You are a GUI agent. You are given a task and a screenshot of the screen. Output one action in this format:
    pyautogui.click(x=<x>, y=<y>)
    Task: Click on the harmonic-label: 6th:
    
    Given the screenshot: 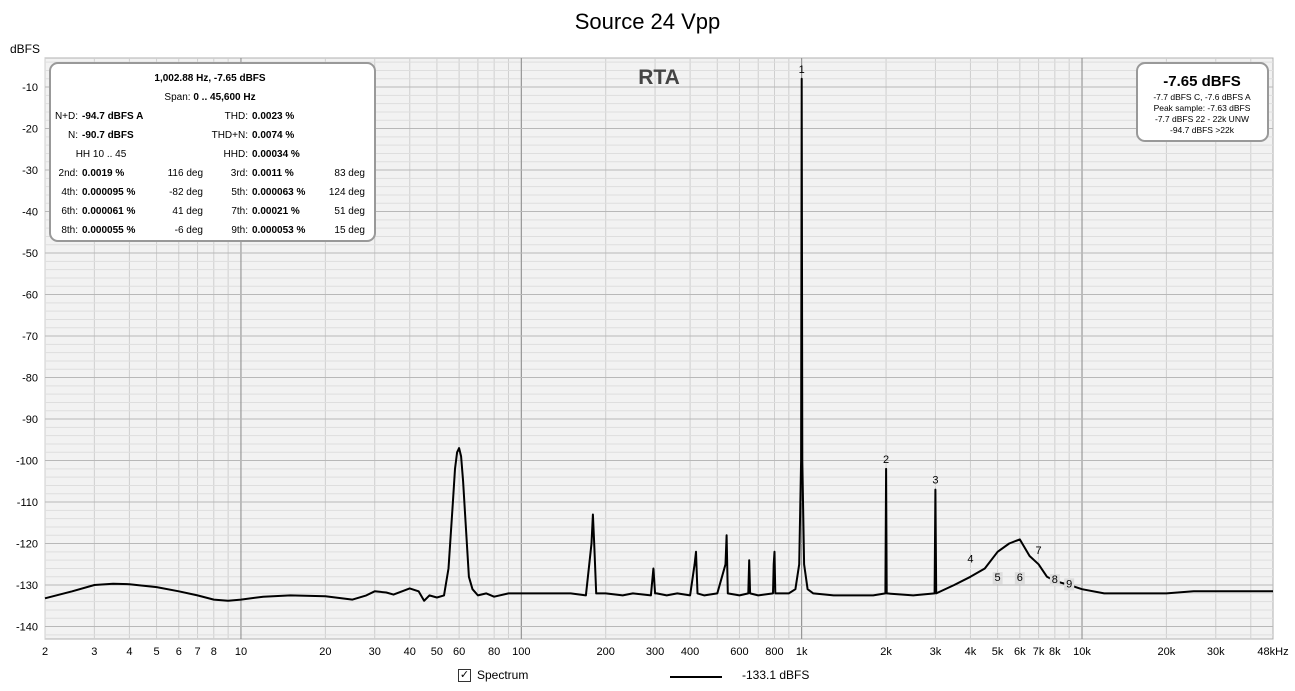 What is the action you would take?
    pyautogui.click(x=69, y=211)
    